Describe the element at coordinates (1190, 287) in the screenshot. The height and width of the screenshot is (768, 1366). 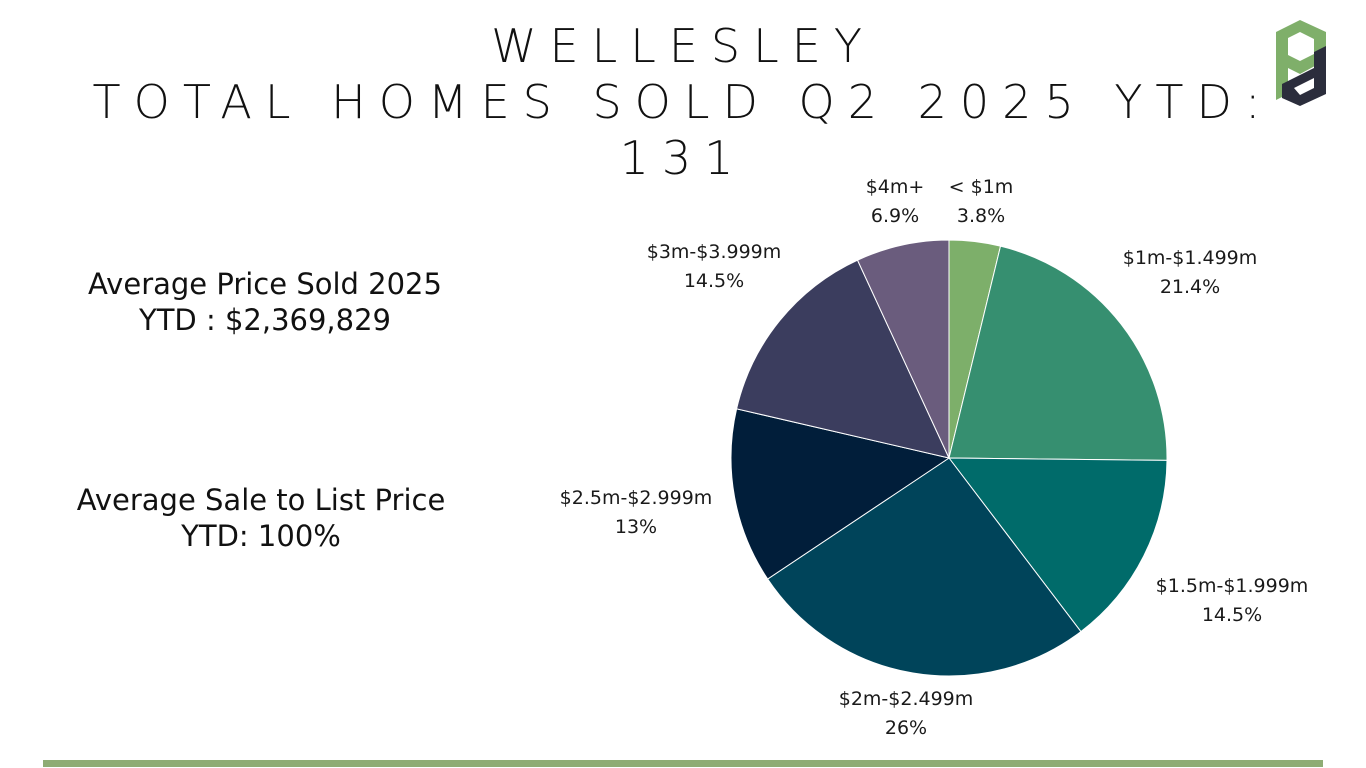
I see `slice-percent-label: 21.4%` at that location.